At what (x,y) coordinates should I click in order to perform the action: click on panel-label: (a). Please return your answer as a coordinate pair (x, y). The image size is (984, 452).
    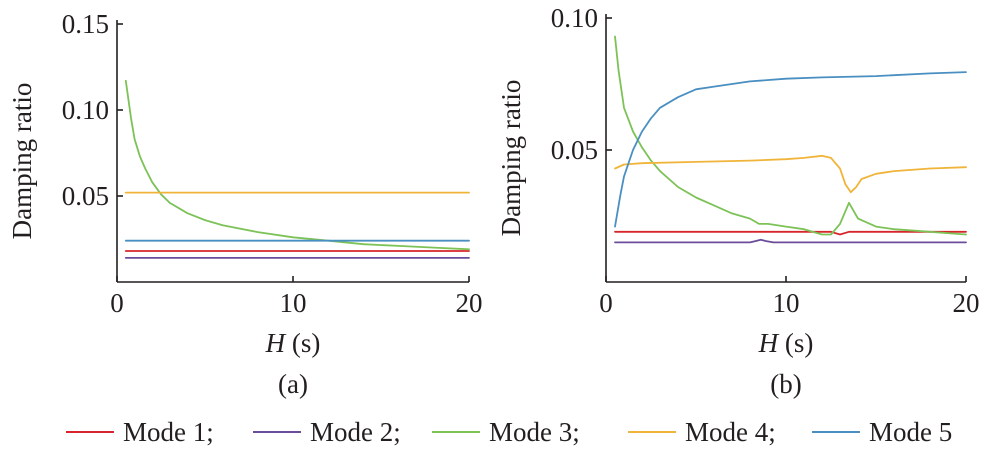
    Looking at the image, I should click on (293, 384).